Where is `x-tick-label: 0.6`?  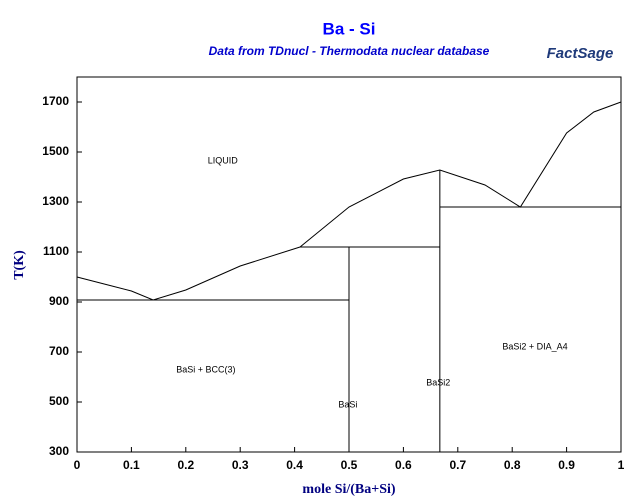
x-tick-label: 0.6 is located at coordinates (403, 465).